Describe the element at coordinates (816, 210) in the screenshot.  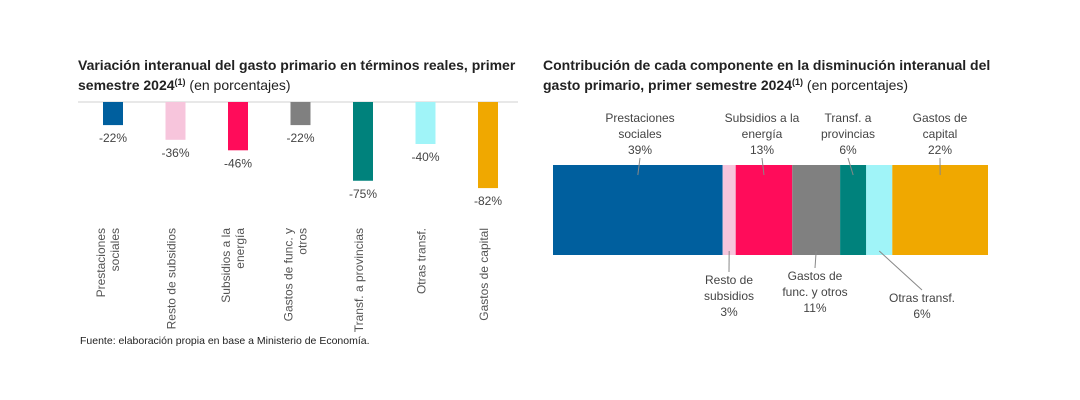
I see `segment-gastos-de-func-y-otros` at that location.